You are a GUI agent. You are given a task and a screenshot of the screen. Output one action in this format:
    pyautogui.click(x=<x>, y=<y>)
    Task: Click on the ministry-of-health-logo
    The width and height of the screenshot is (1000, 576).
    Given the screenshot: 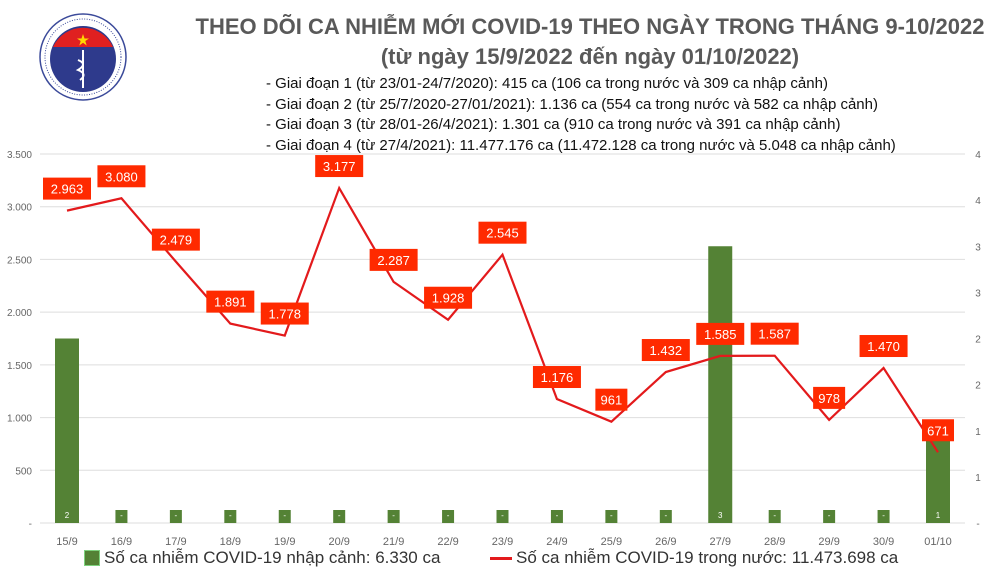 What is the action you would take?
    pyautogui.click(x=83, y=59)
    